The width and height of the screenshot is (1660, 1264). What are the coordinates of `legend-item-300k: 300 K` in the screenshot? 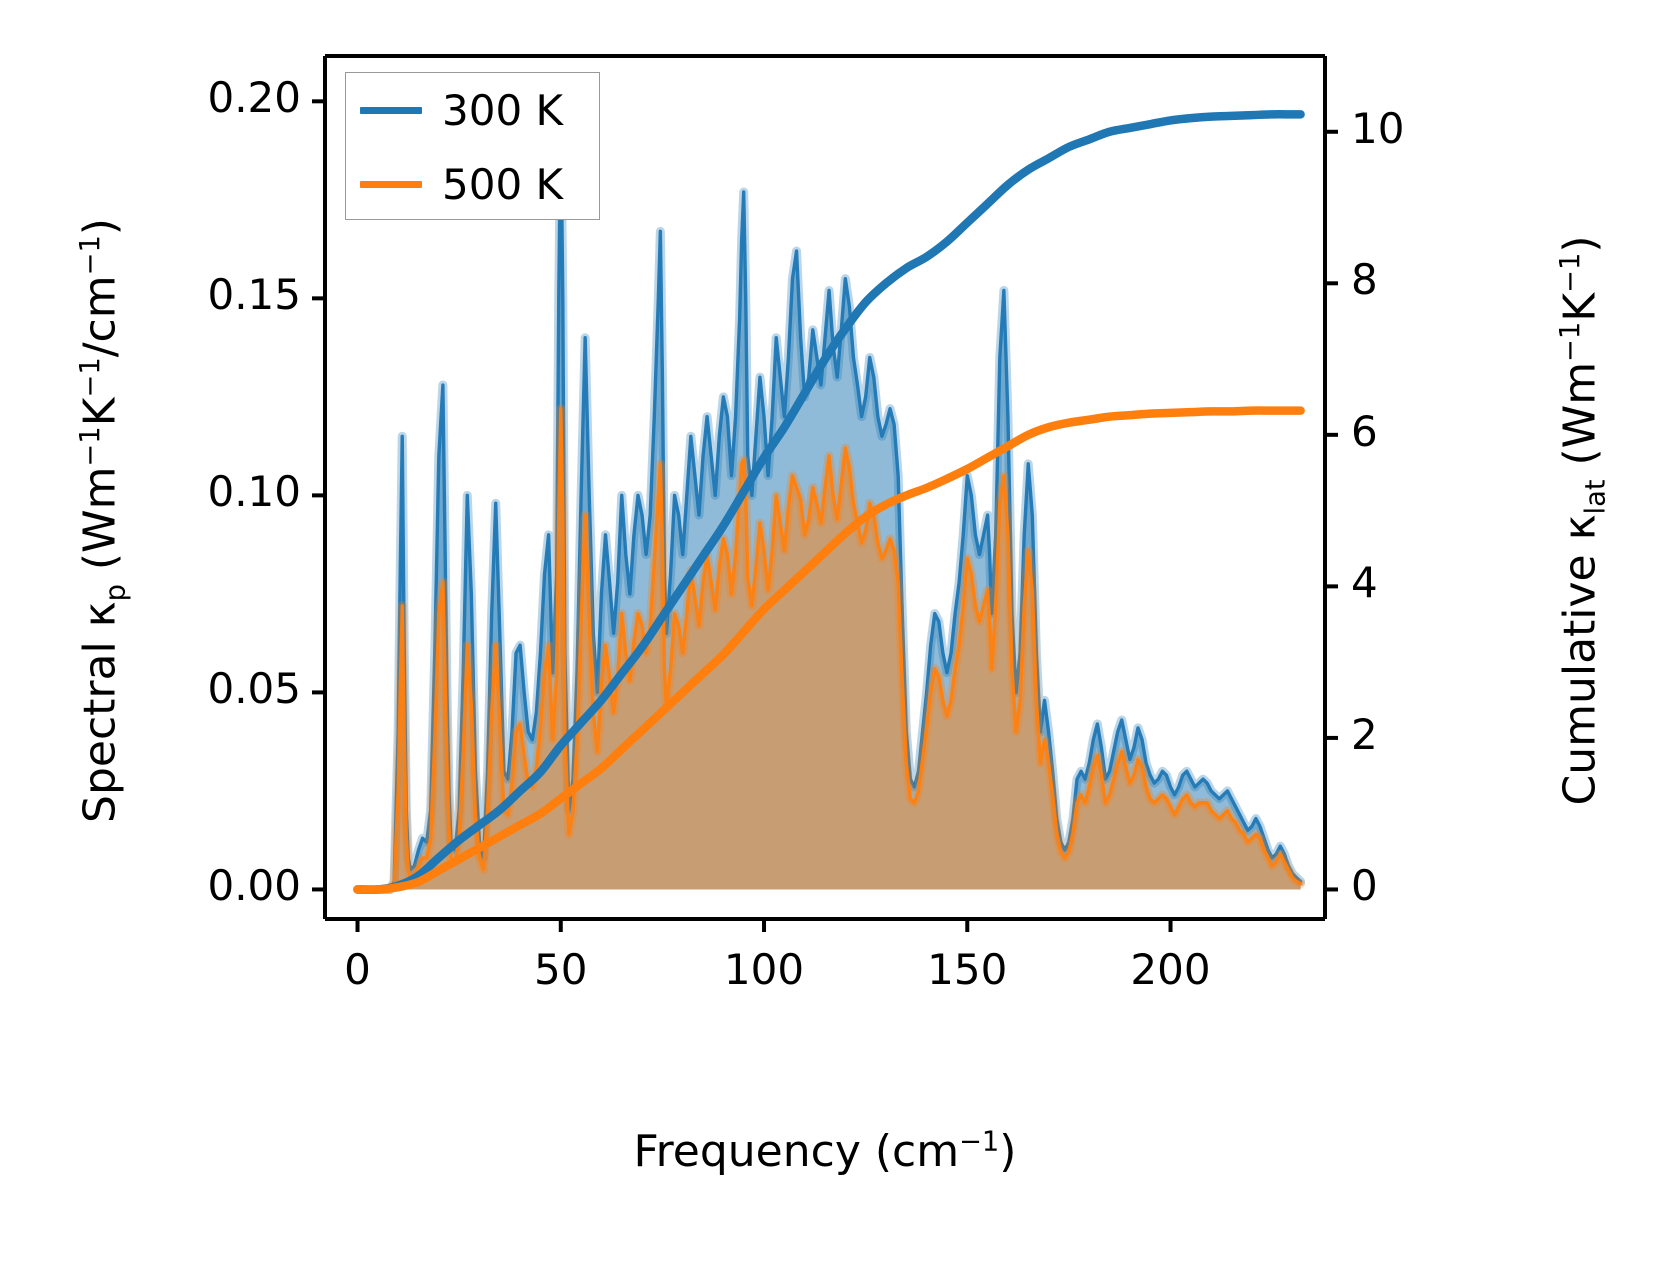 It's located at (472, 110).